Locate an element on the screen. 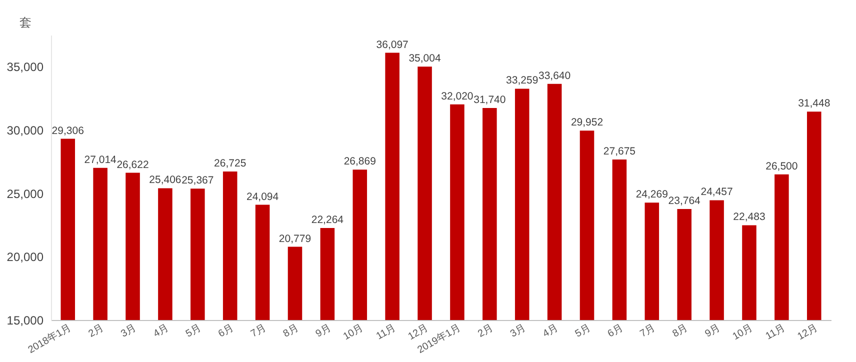 The height and width of the screenshot is (362, 856). data-label: 27,675 is located at coordinates (619, 151).